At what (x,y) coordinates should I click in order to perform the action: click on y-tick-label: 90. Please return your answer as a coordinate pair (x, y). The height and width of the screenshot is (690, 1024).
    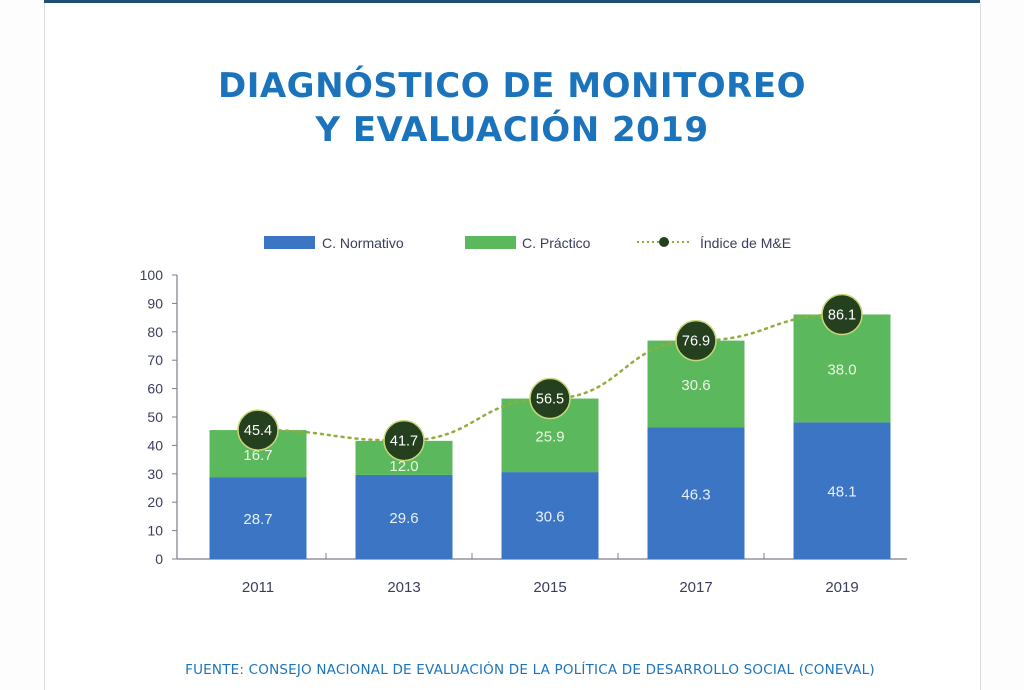
    Looking at the image, I should click on (155, 303).